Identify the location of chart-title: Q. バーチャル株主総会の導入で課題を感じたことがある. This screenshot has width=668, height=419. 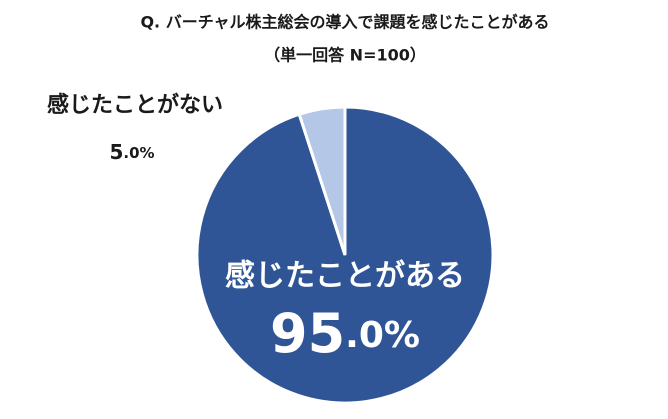
(344, 22).